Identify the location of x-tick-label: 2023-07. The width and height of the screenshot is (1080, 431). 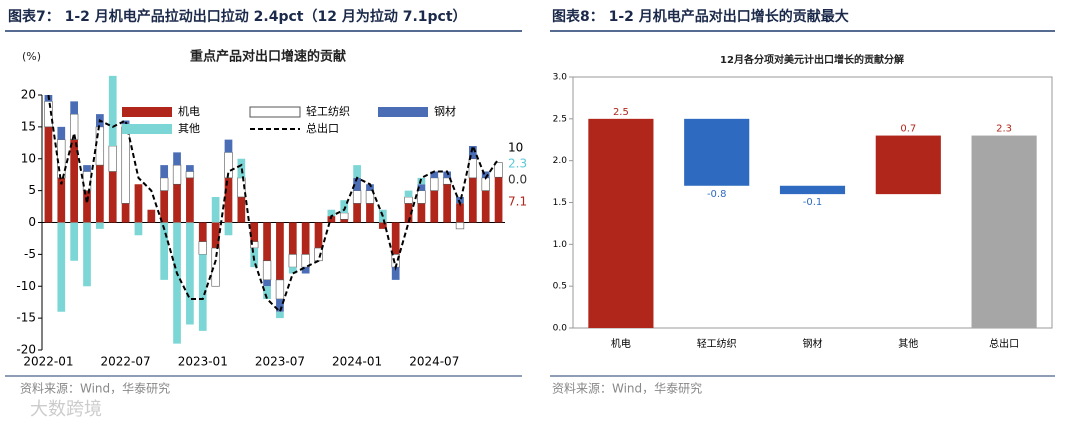
(280, 362).